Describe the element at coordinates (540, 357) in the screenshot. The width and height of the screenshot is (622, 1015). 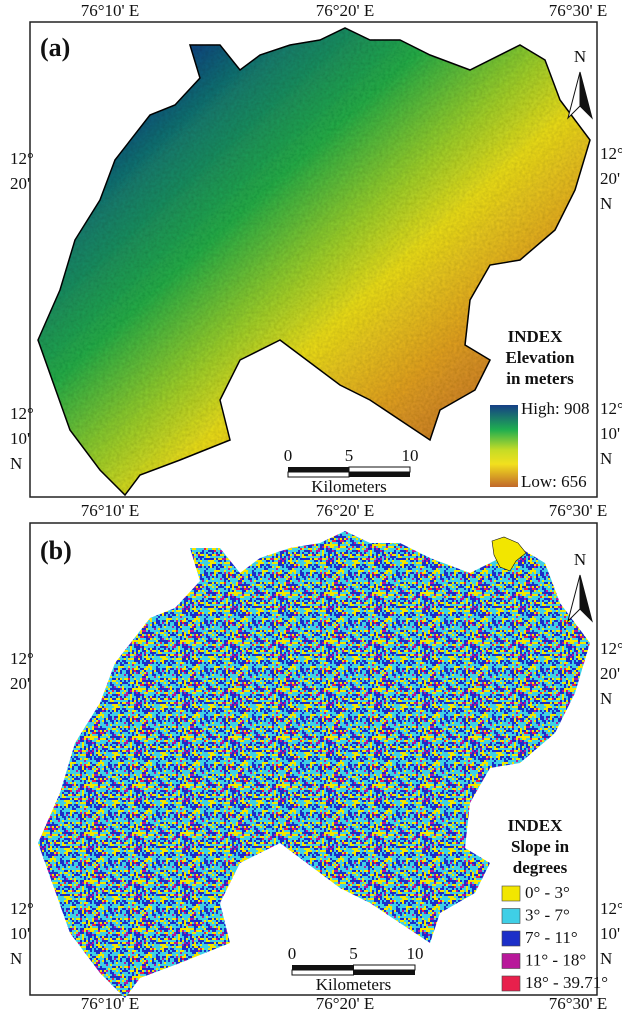
I see `legend-subtitle: Elevation` at that location.